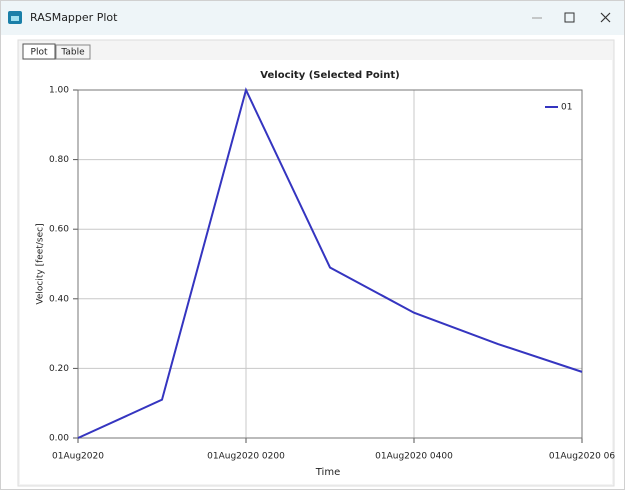 The height and width of the screenshot is (494, 625). Describe the element at coordinates (59, 439) in the screenshot. I see `y-tick-label: 0.00` at that location.